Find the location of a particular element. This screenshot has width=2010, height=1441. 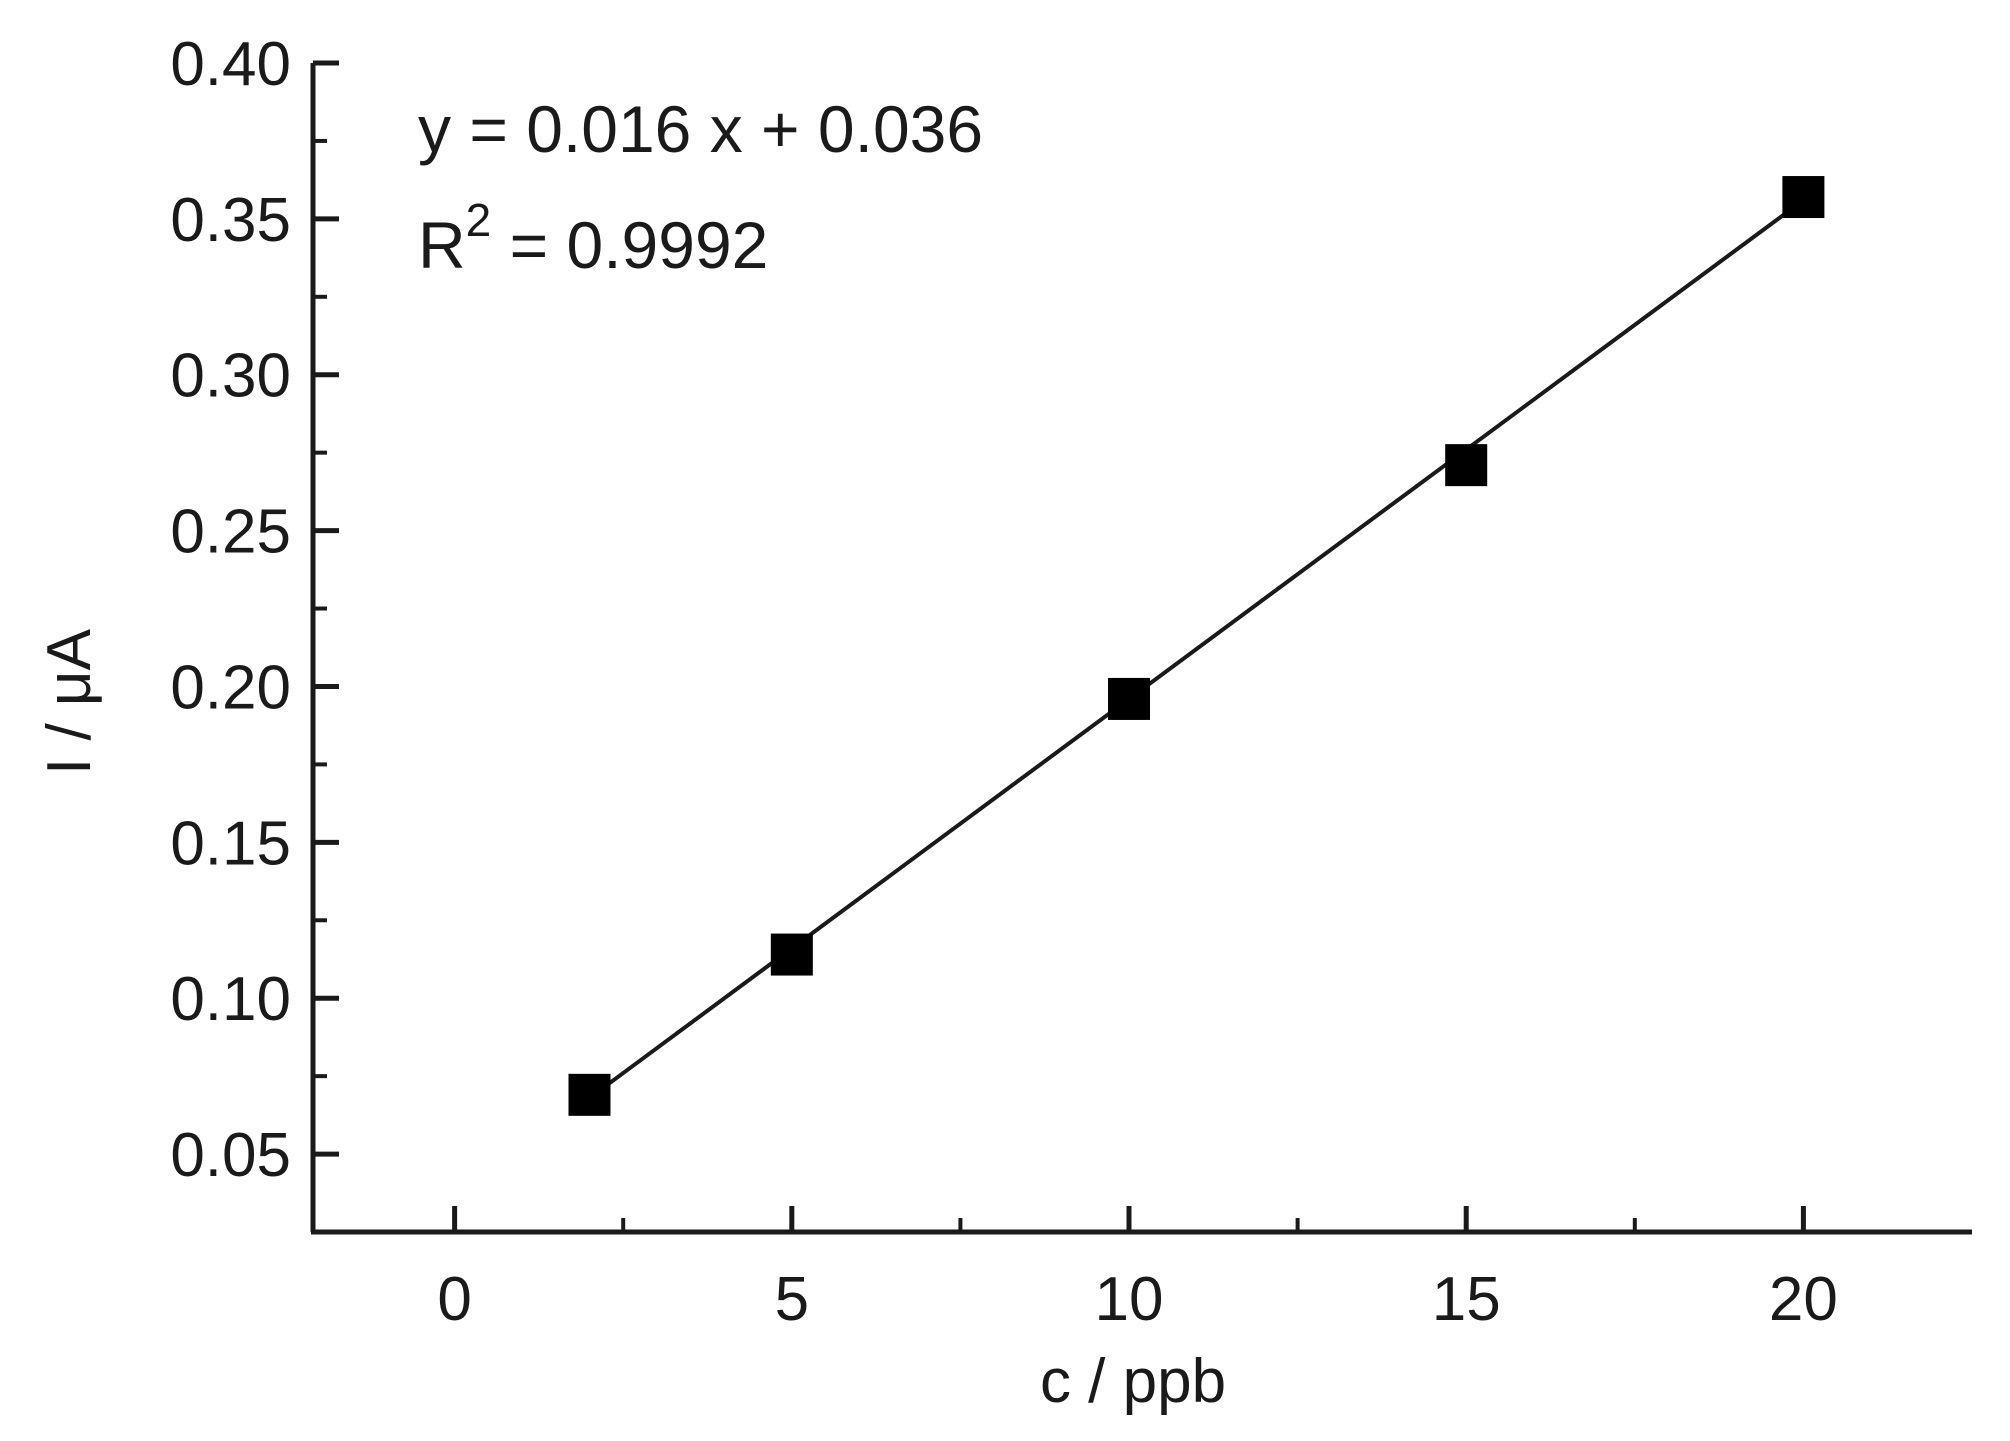

x-tick-label: 15 is located at coordinates (1466, 1299).